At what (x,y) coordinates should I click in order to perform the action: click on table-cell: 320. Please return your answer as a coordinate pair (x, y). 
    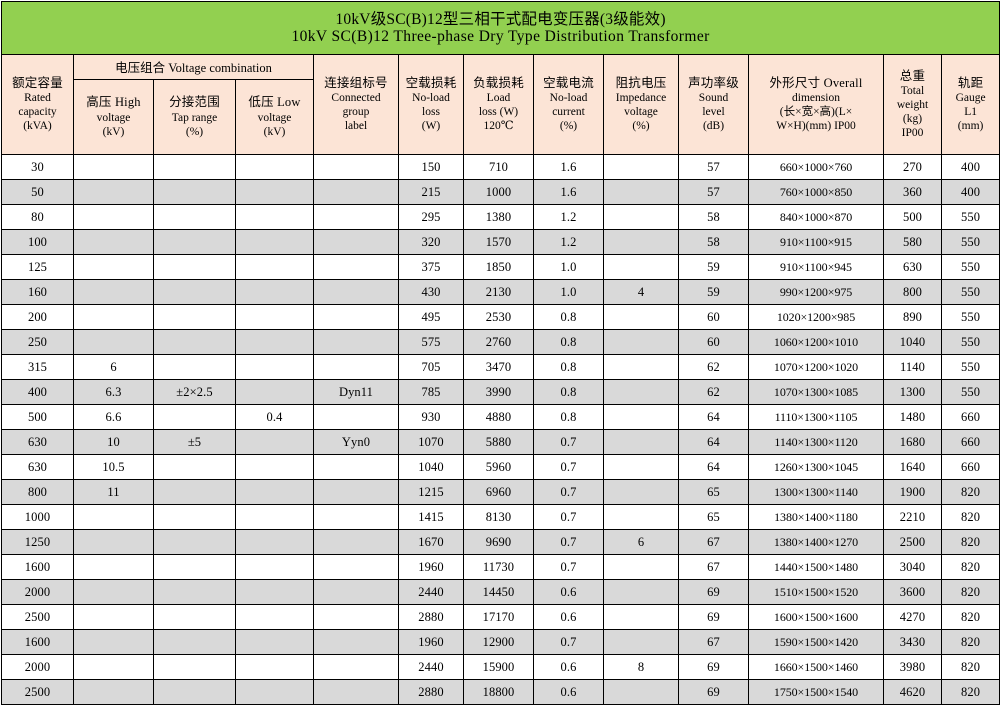
    Looking at the image, I should click on (431, 242).